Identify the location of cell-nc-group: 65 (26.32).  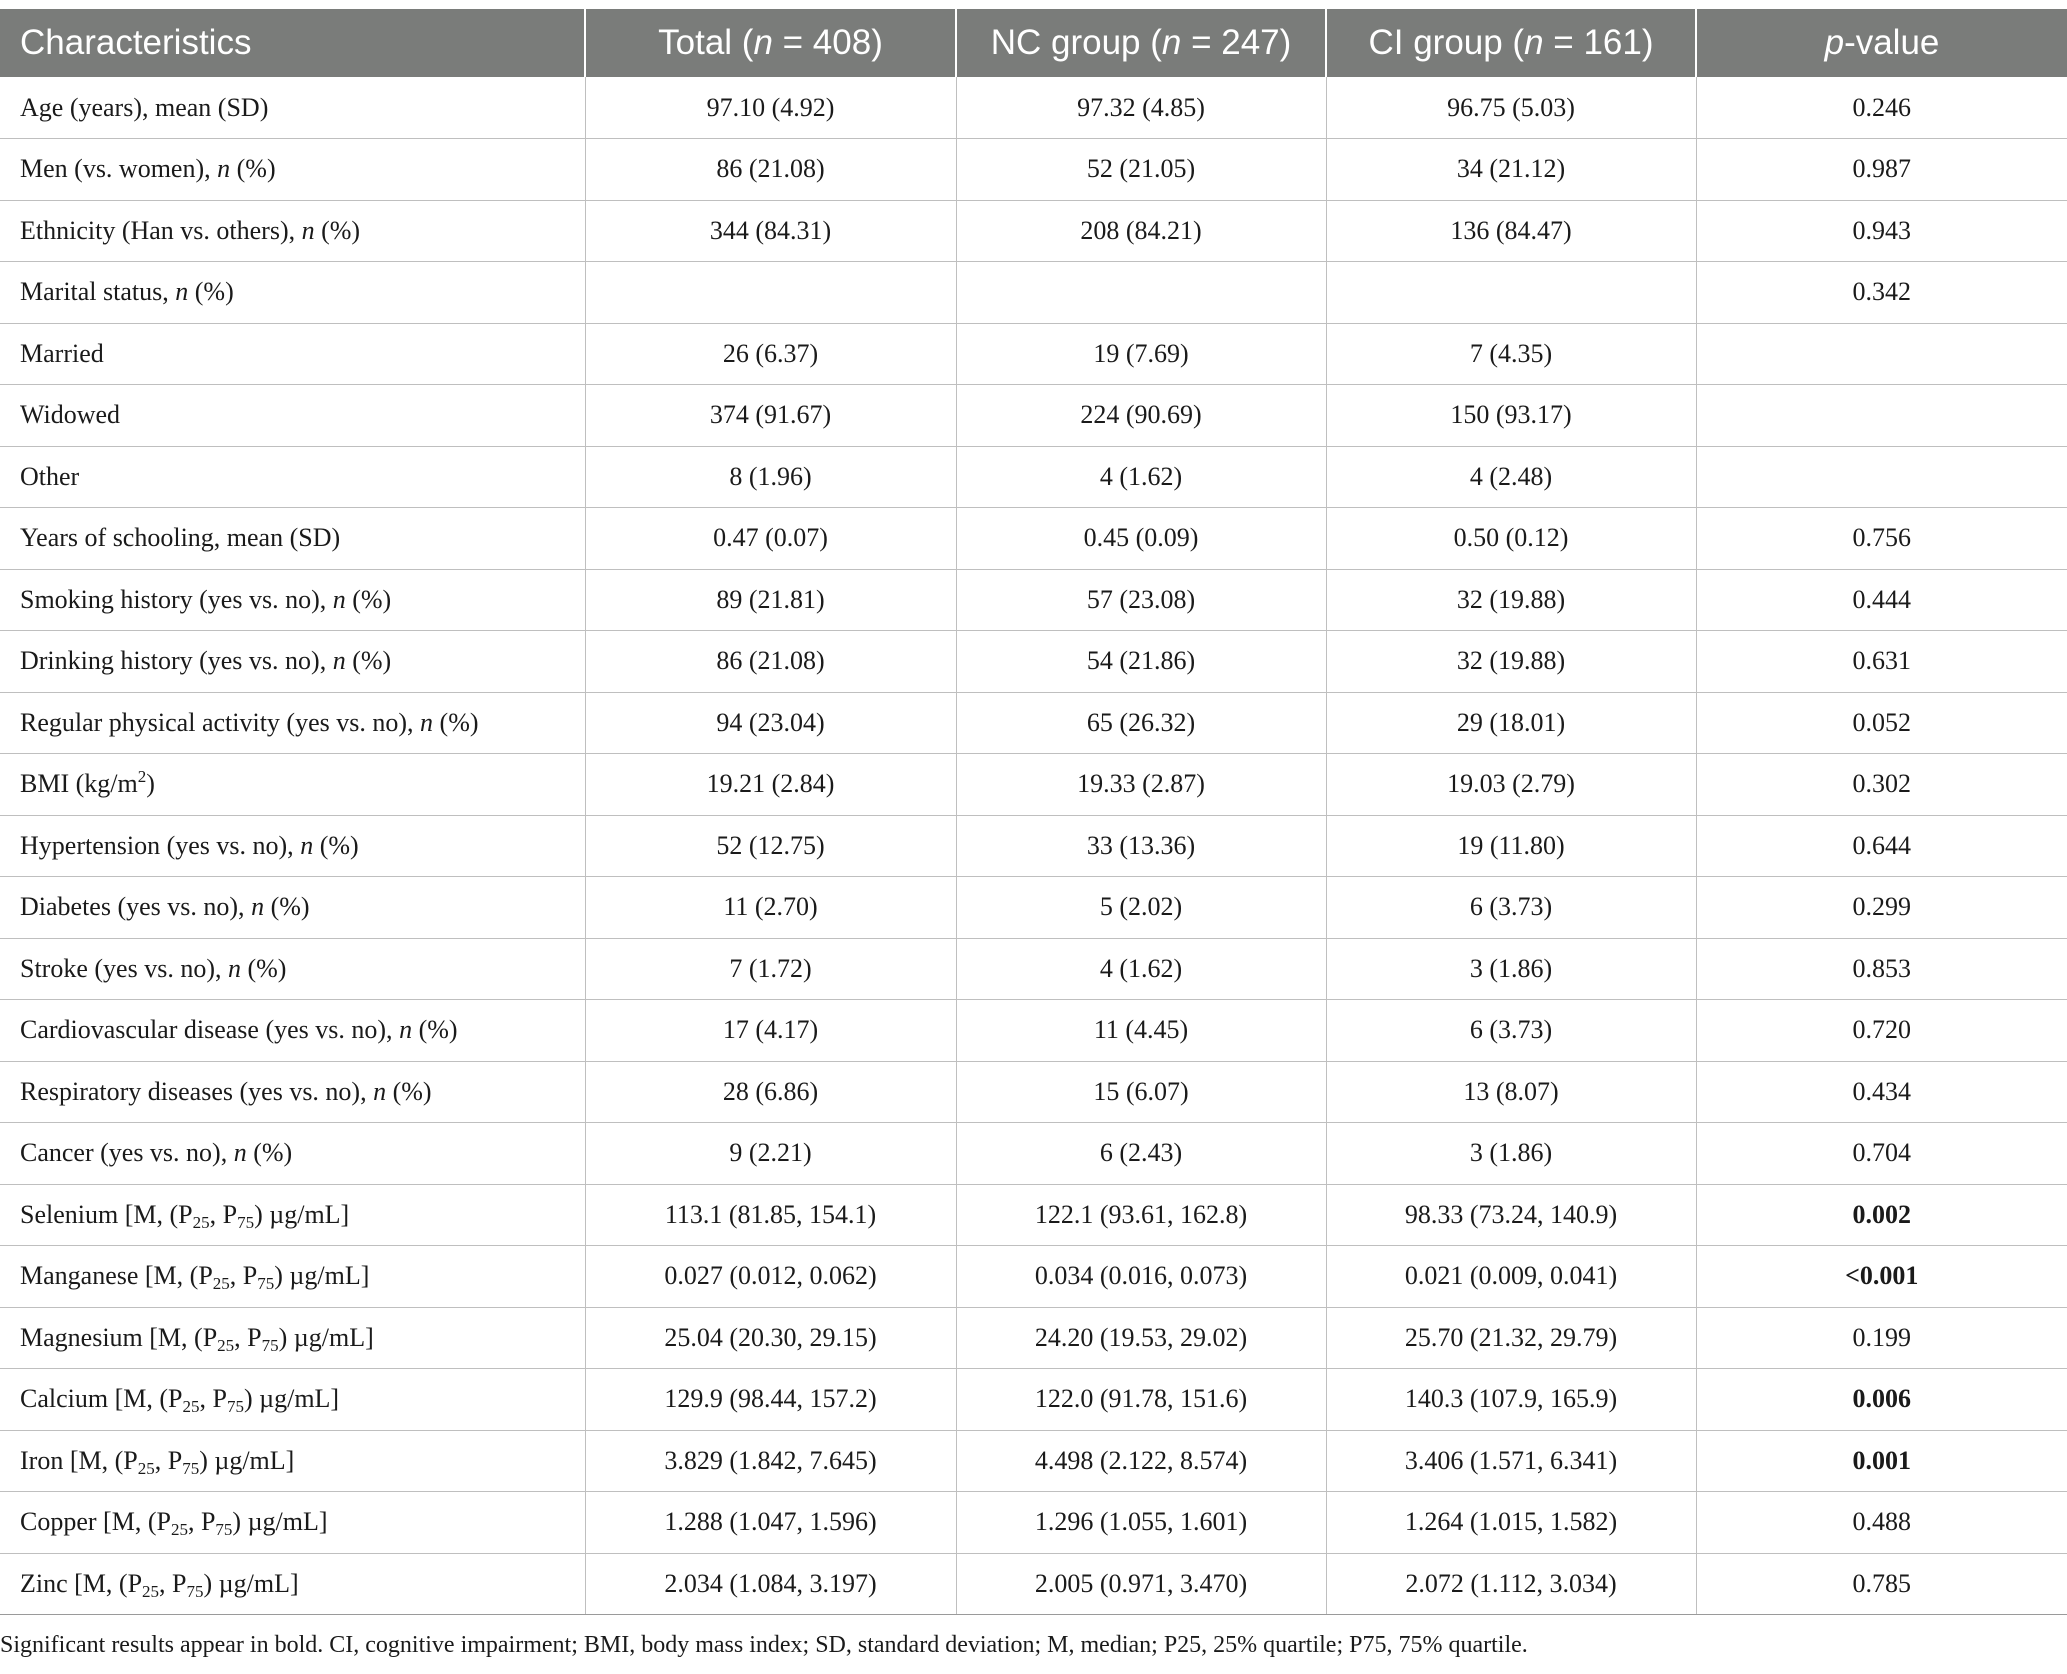
(1141, 723).